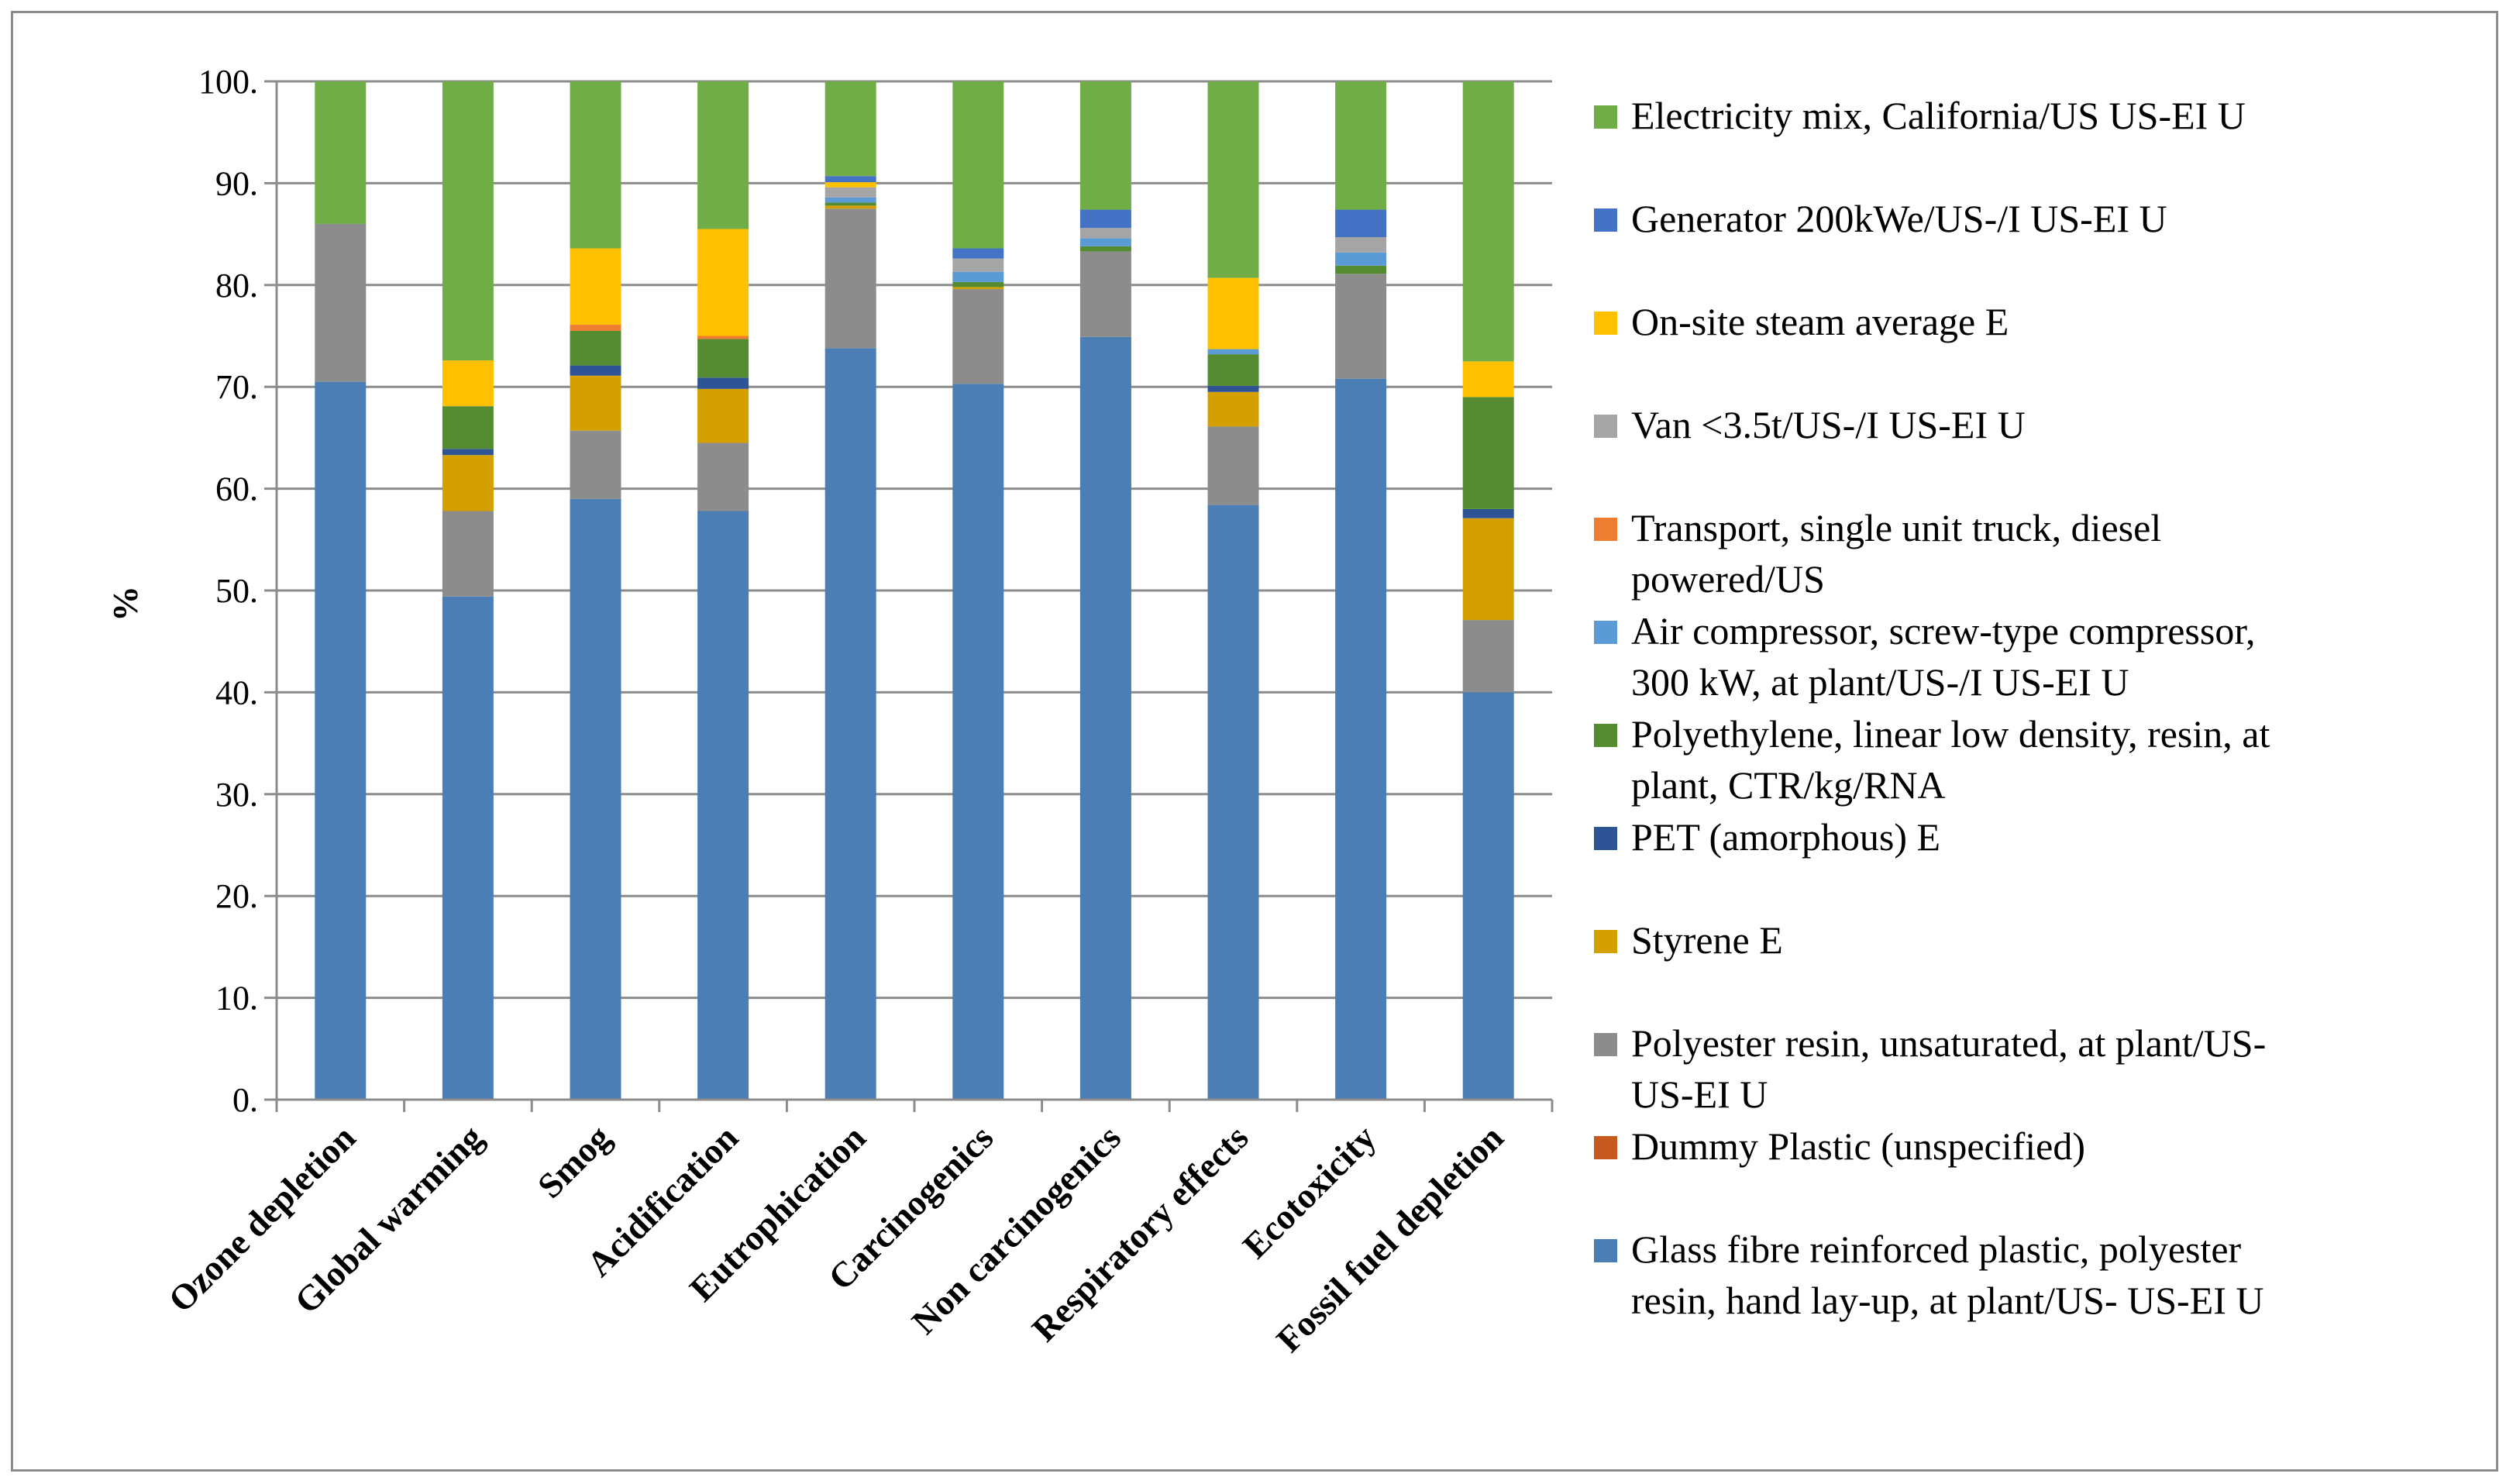 This screenshot has height=1484, width=2513. Describe the element at coordinates (1896, 527) in the screenshot. I see `legend-label: Transport, single unit truck, diesel` at that location.